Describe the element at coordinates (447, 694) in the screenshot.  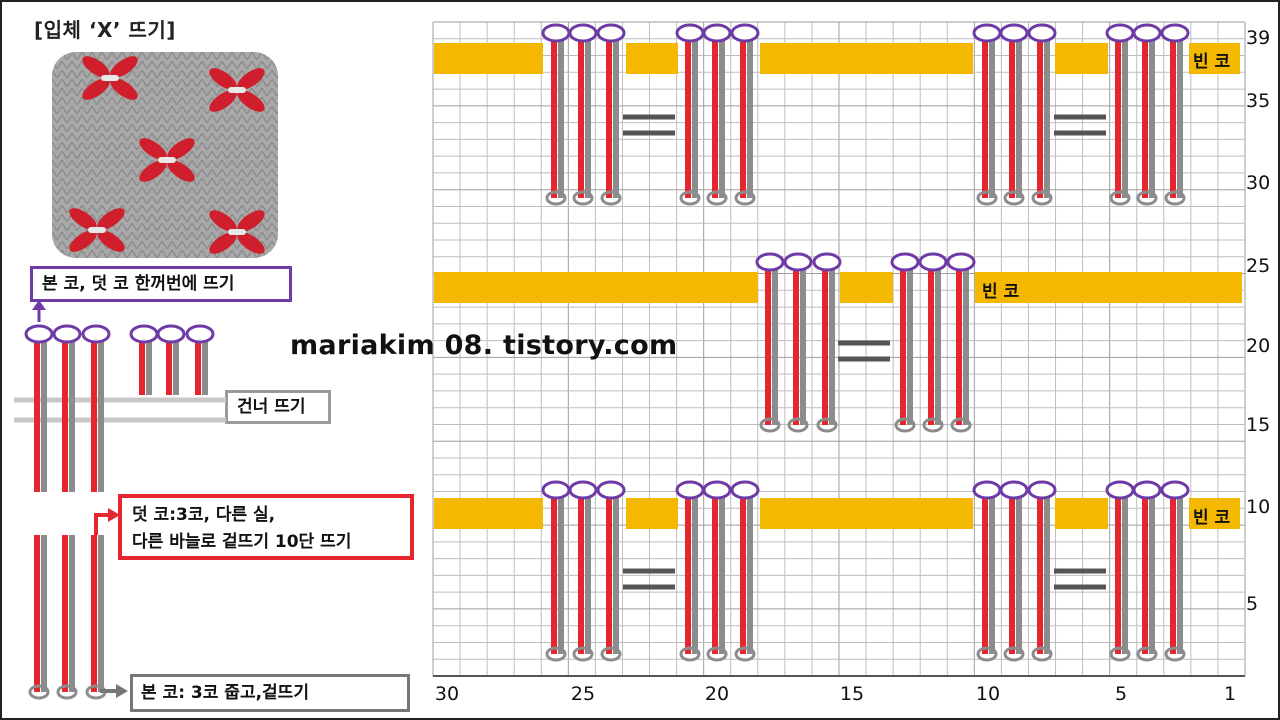
I see `column-label: 30` at that location.